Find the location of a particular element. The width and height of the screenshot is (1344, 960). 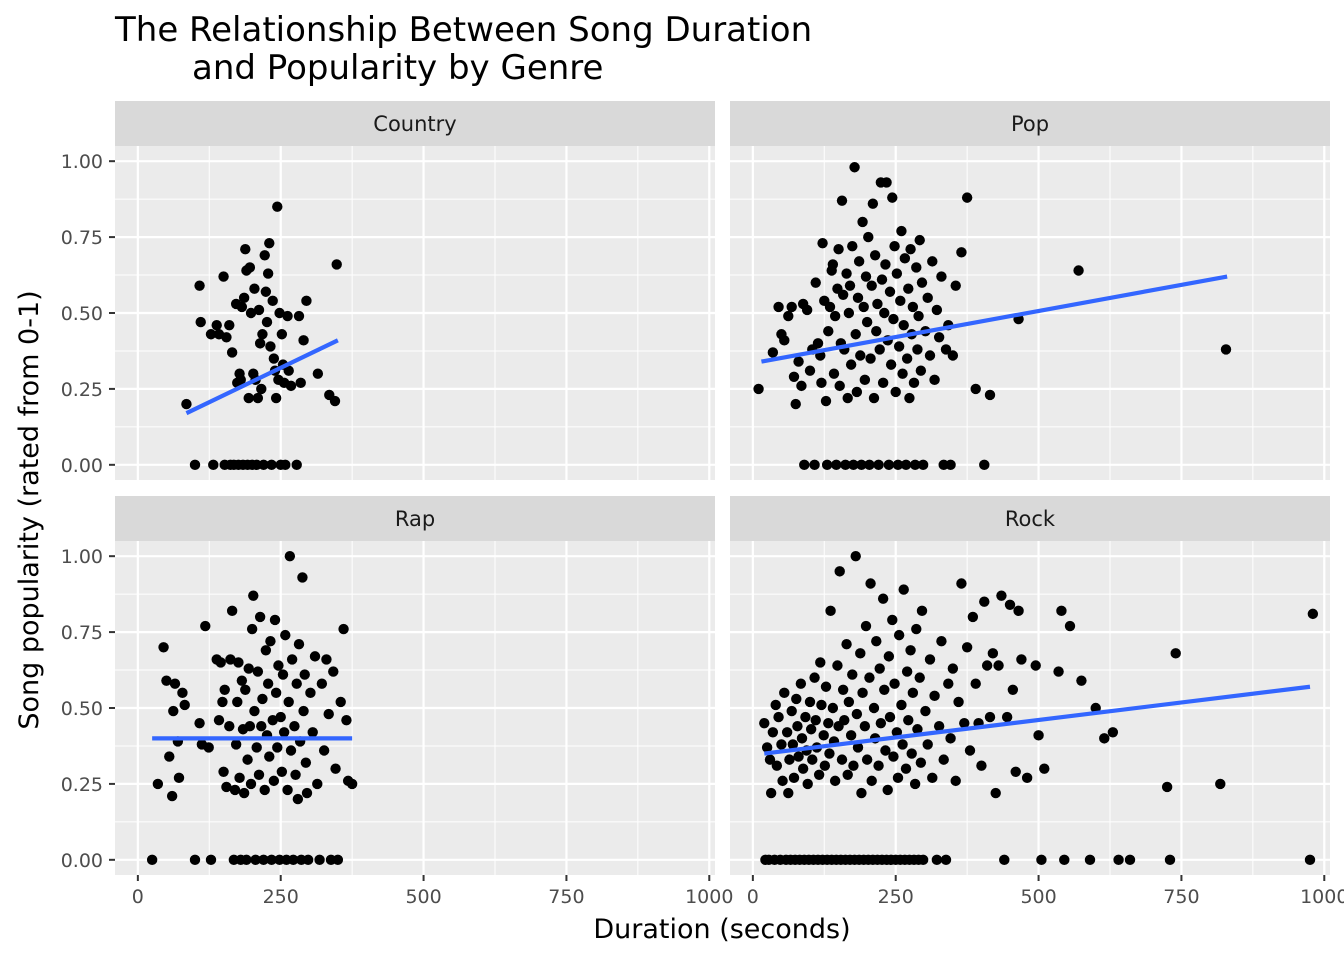

x-tick-label: 1000 is located at coordinates (1322, 897).